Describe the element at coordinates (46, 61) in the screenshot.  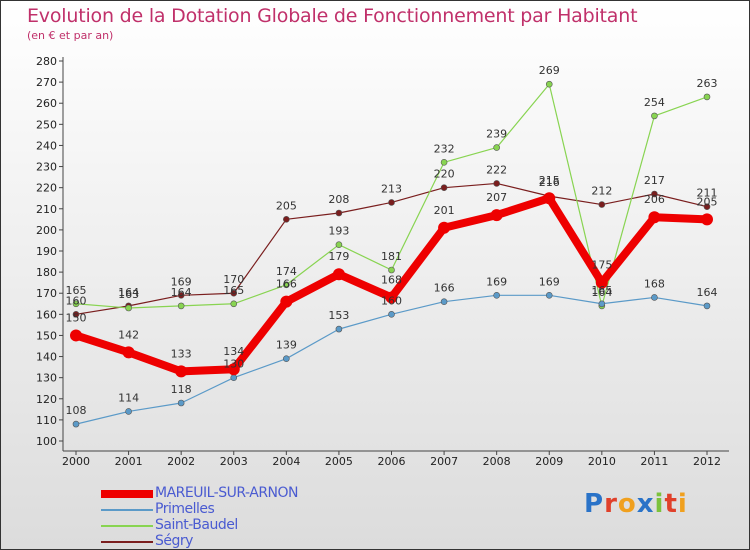
I see `y-tick-label: 280` at that location.